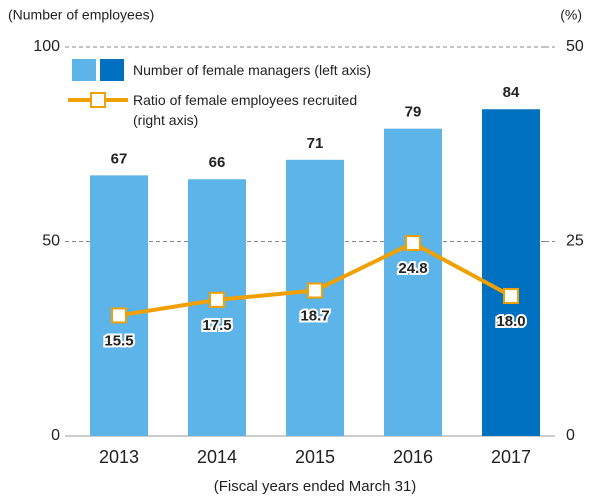 The height and width of the screenshot is (497, 590). What do you see at coordinates (252, 70) in the screenshot?
I see `legend-label: Number of female managers (left axis)` at bounding box center [252, 70].